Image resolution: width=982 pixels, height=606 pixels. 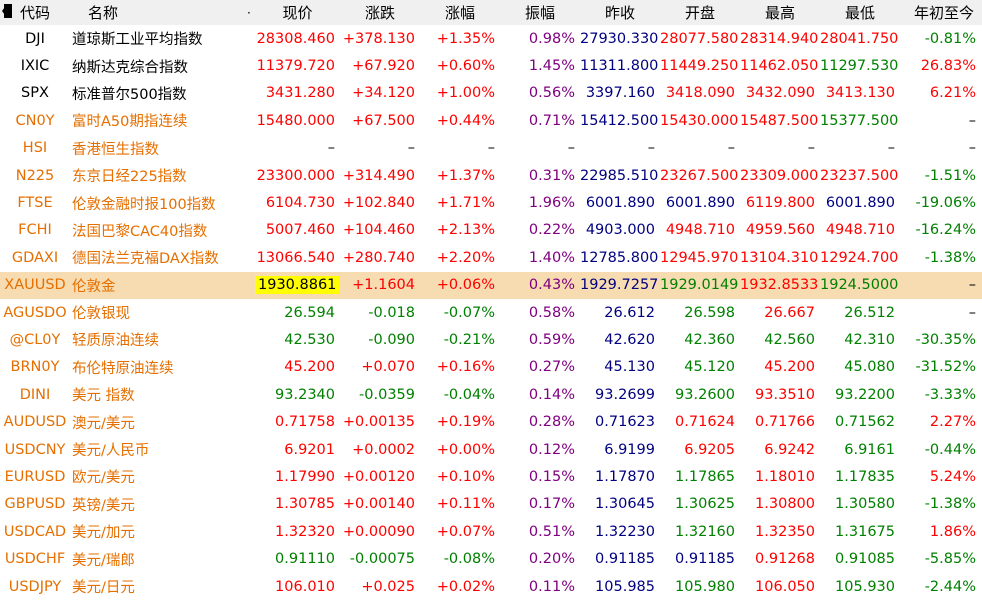 I want to click on cell-ytd: 2.27%, so click(x=952, y=422).